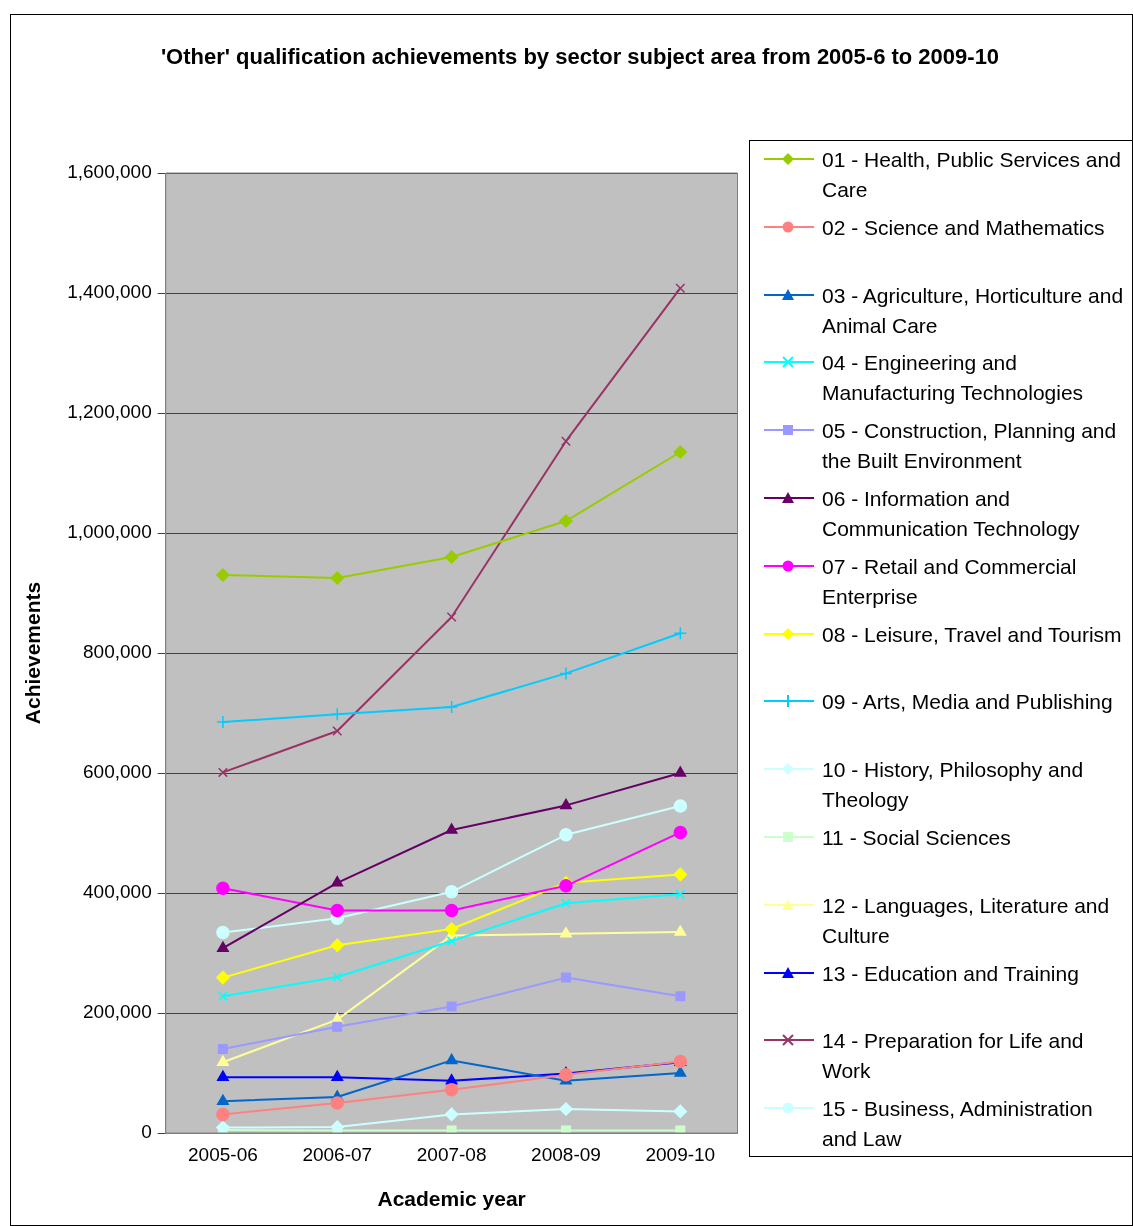  What do you see at coordinates (109, 412) in the screenshot?
I see `y-tick-label: 1,200,000` at bounding box center [109, 412].